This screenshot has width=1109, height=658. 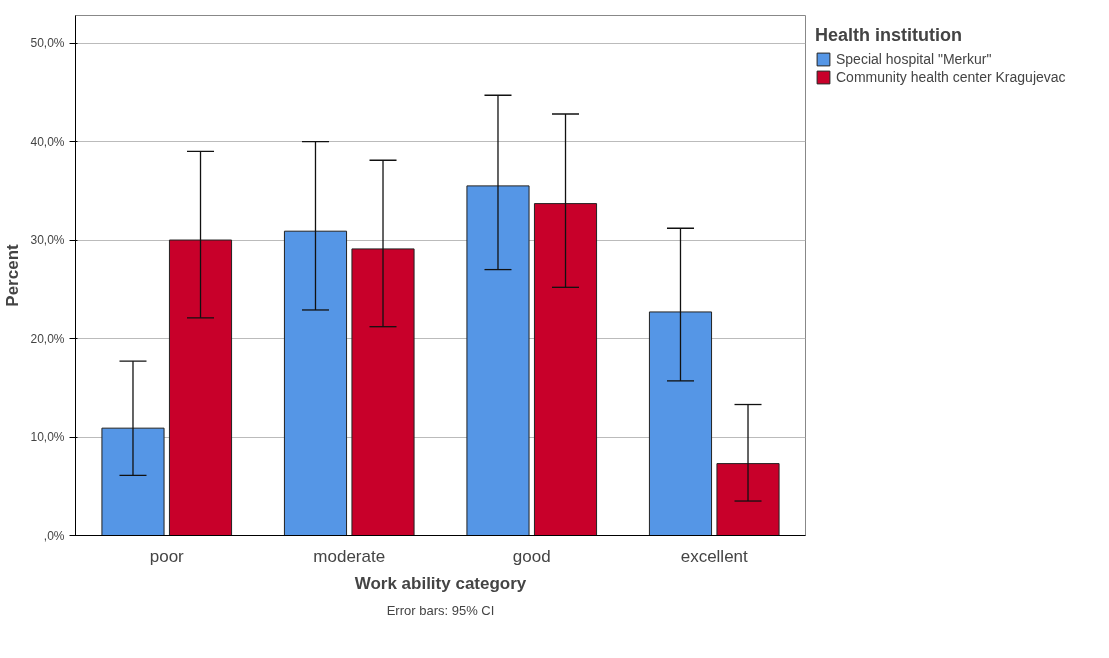 I want to click on y-tick-label: 40,0%, so click(x=47, y=141).